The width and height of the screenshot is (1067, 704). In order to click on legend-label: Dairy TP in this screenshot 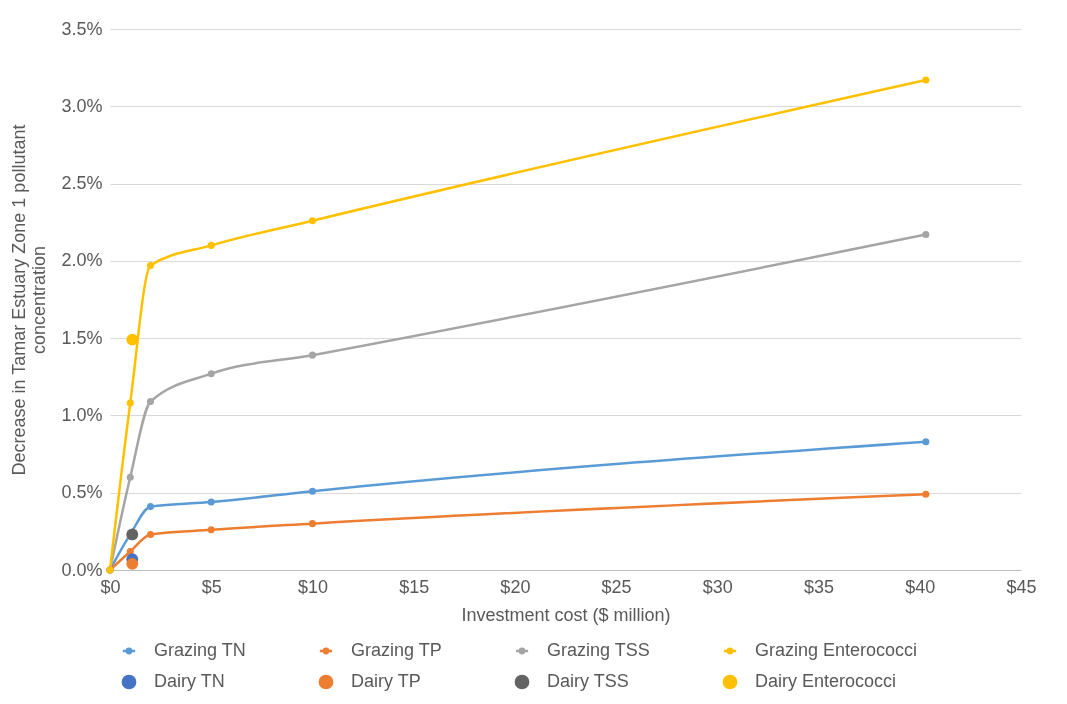, I will do `click(386, 681)`.